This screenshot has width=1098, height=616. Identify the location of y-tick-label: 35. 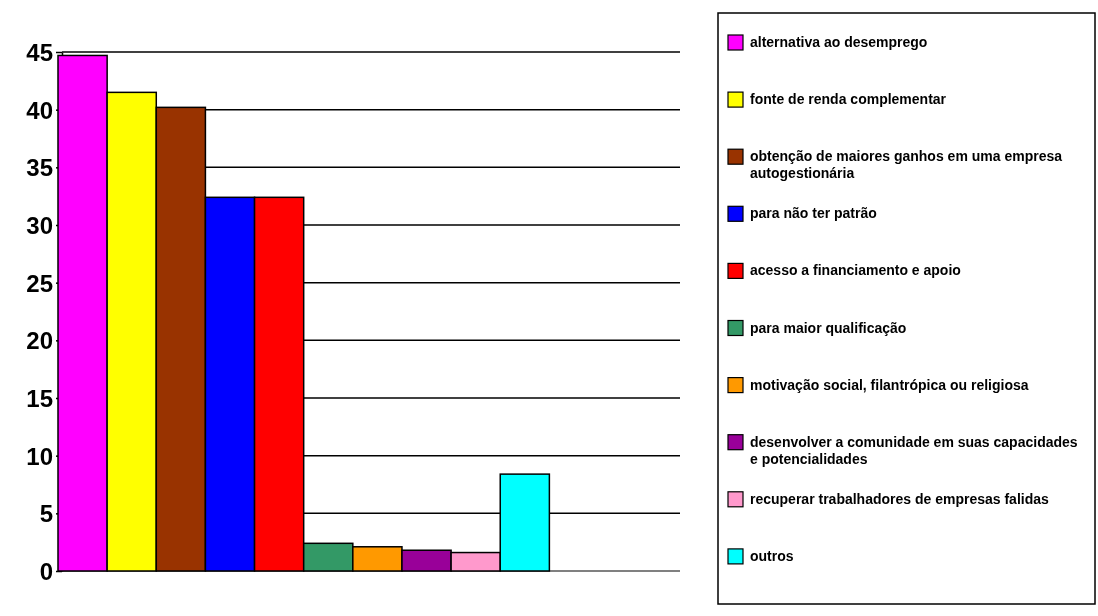
(39, 168).